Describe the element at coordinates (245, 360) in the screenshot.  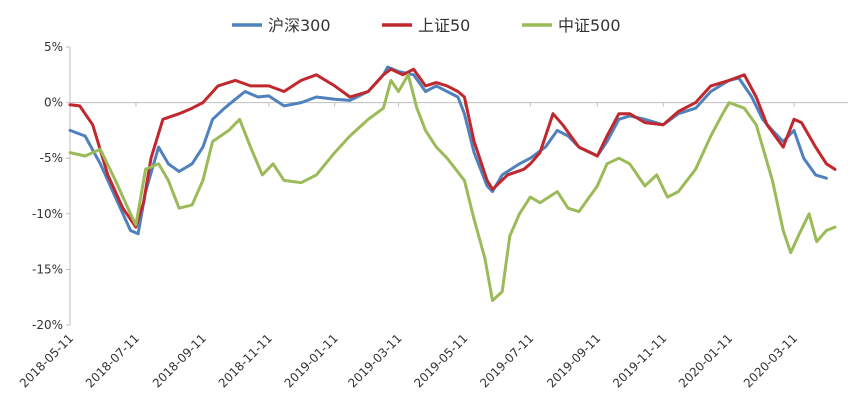
I see `x-tick-label: 2018-11-11` at that location.